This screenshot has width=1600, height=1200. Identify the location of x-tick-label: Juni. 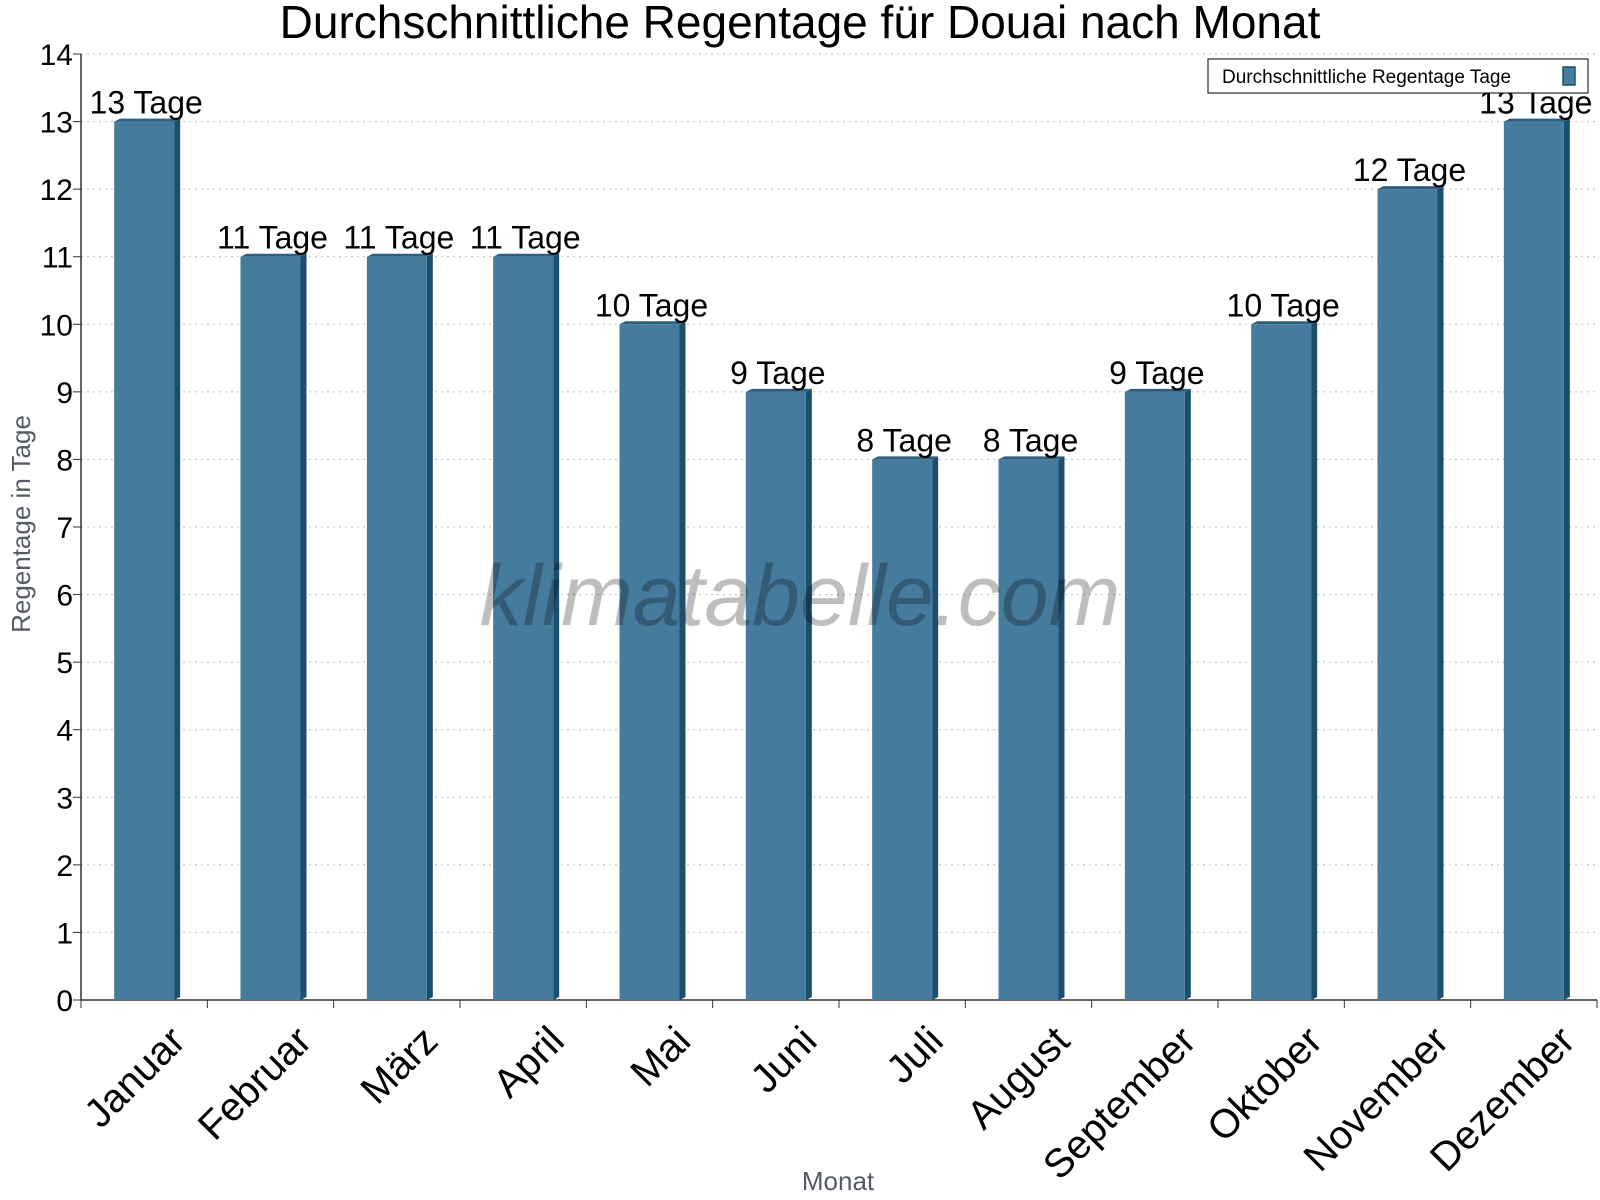
(783, 1059).